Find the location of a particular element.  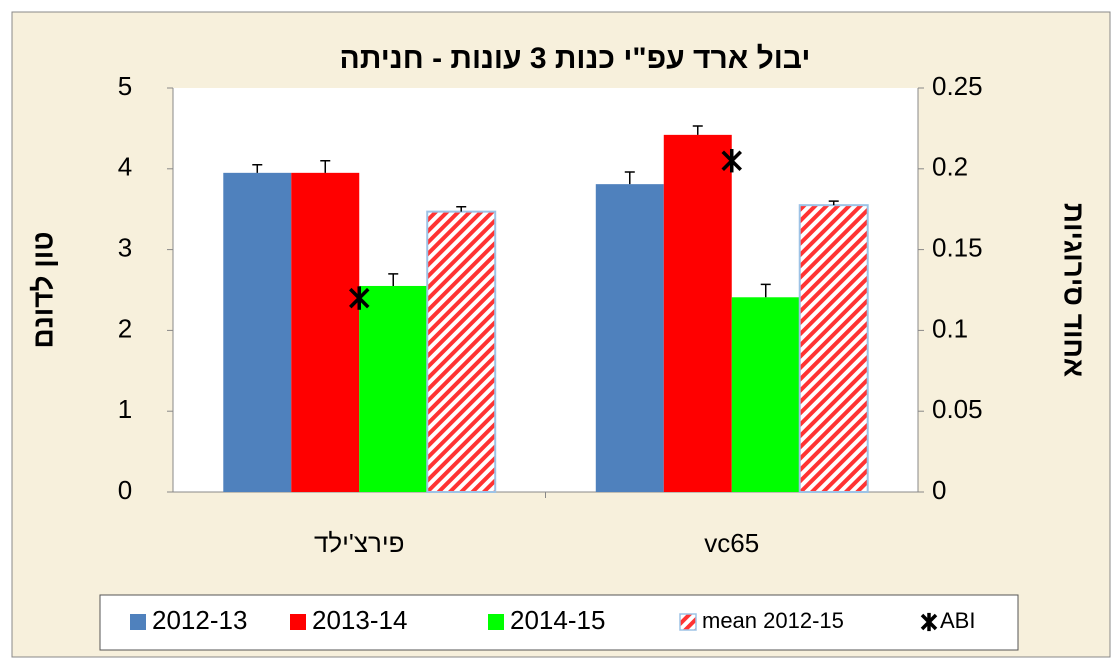

y-tick-label: 5 is located at coordinates (125, 86).